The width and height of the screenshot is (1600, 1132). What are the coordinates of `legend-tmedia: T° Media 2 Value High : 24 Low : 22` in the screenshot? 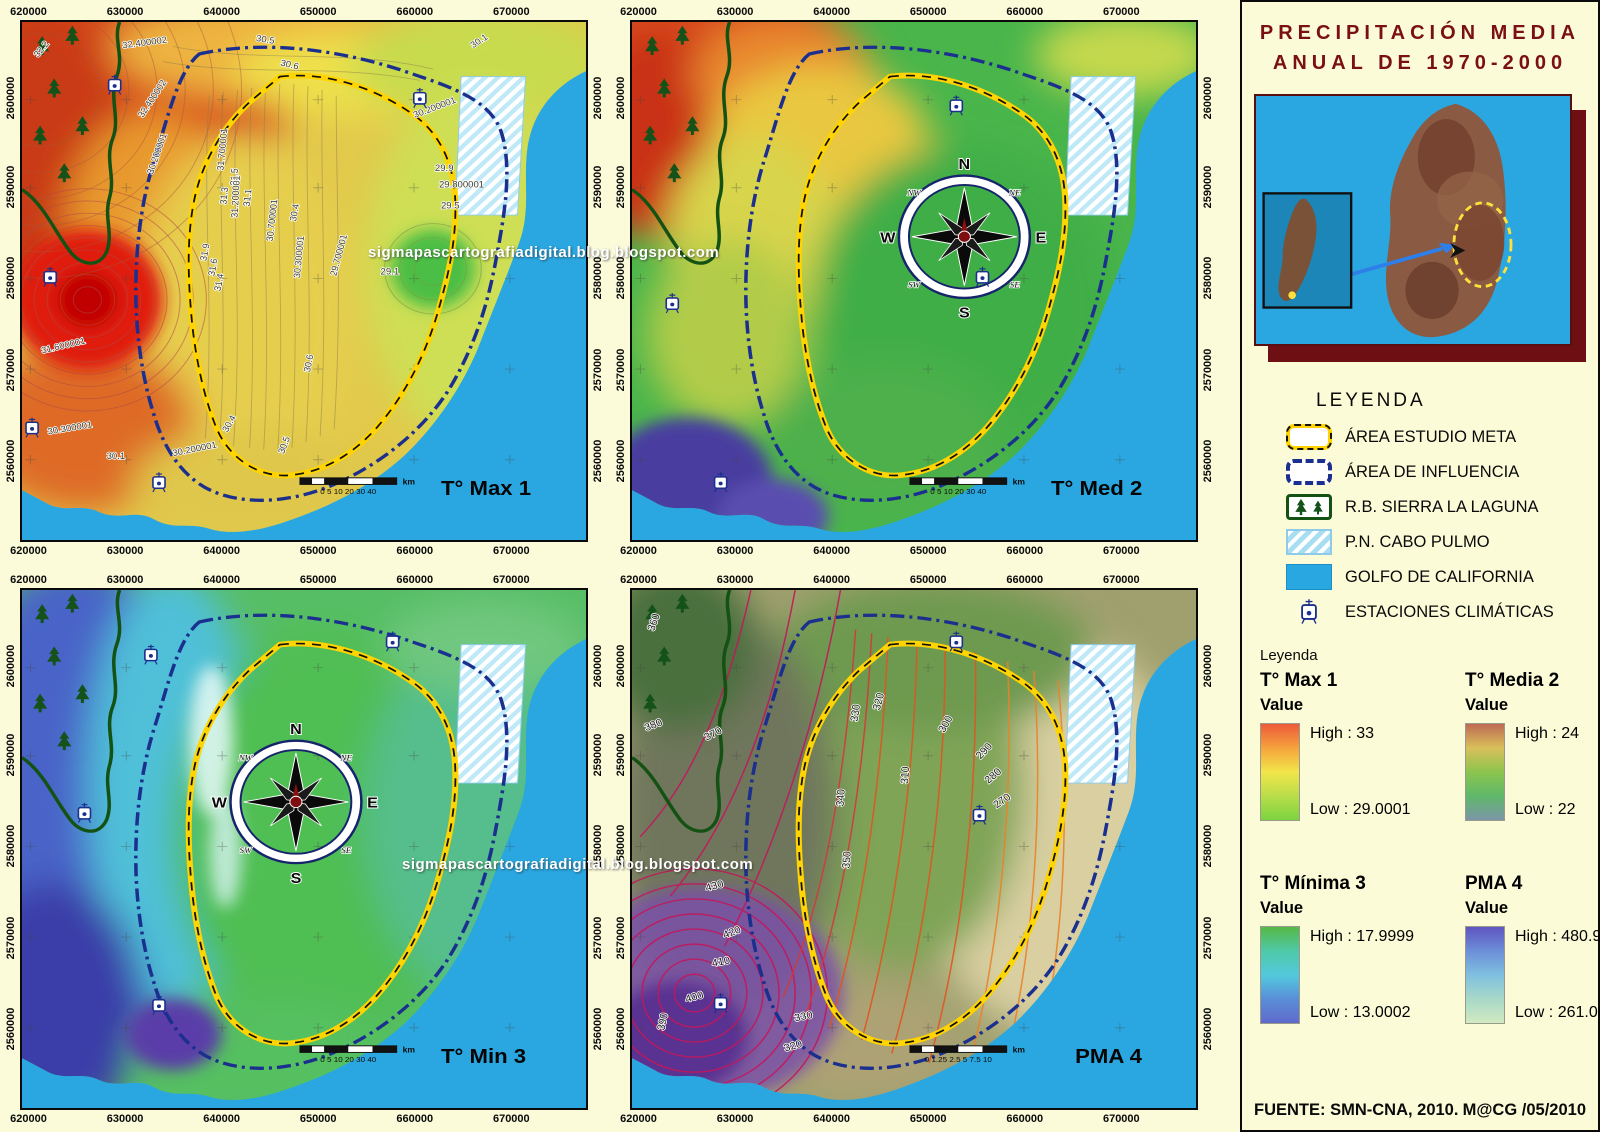 It's located at (1532, 745).